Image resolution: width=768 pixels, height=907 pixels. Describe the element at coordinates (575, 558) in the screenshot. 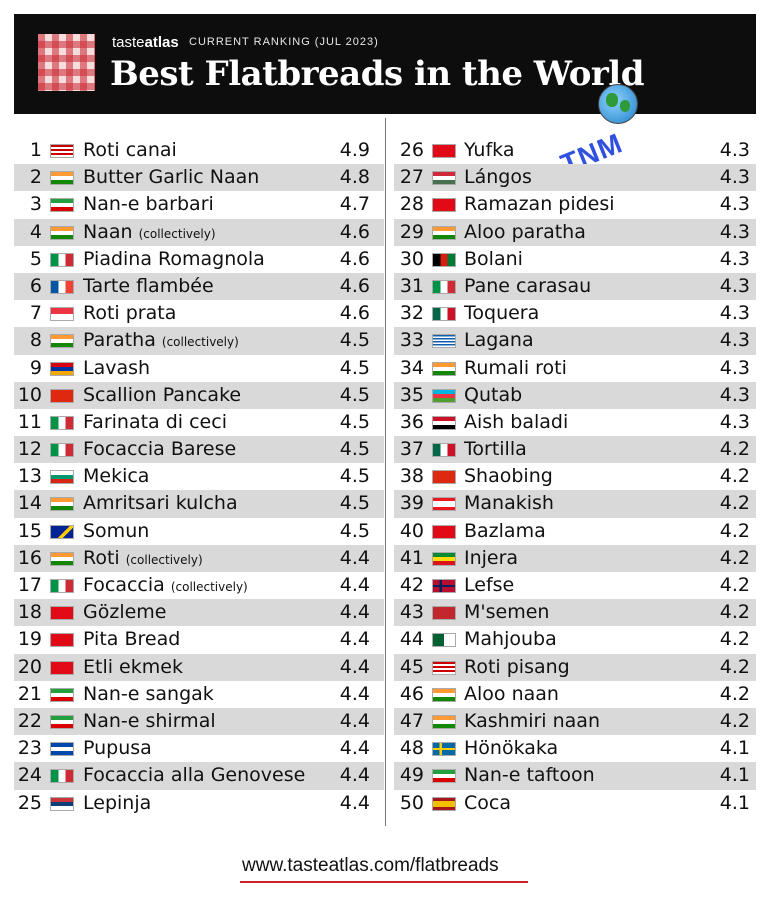

I see `list-item: 41 Injera 4.2` at that location.